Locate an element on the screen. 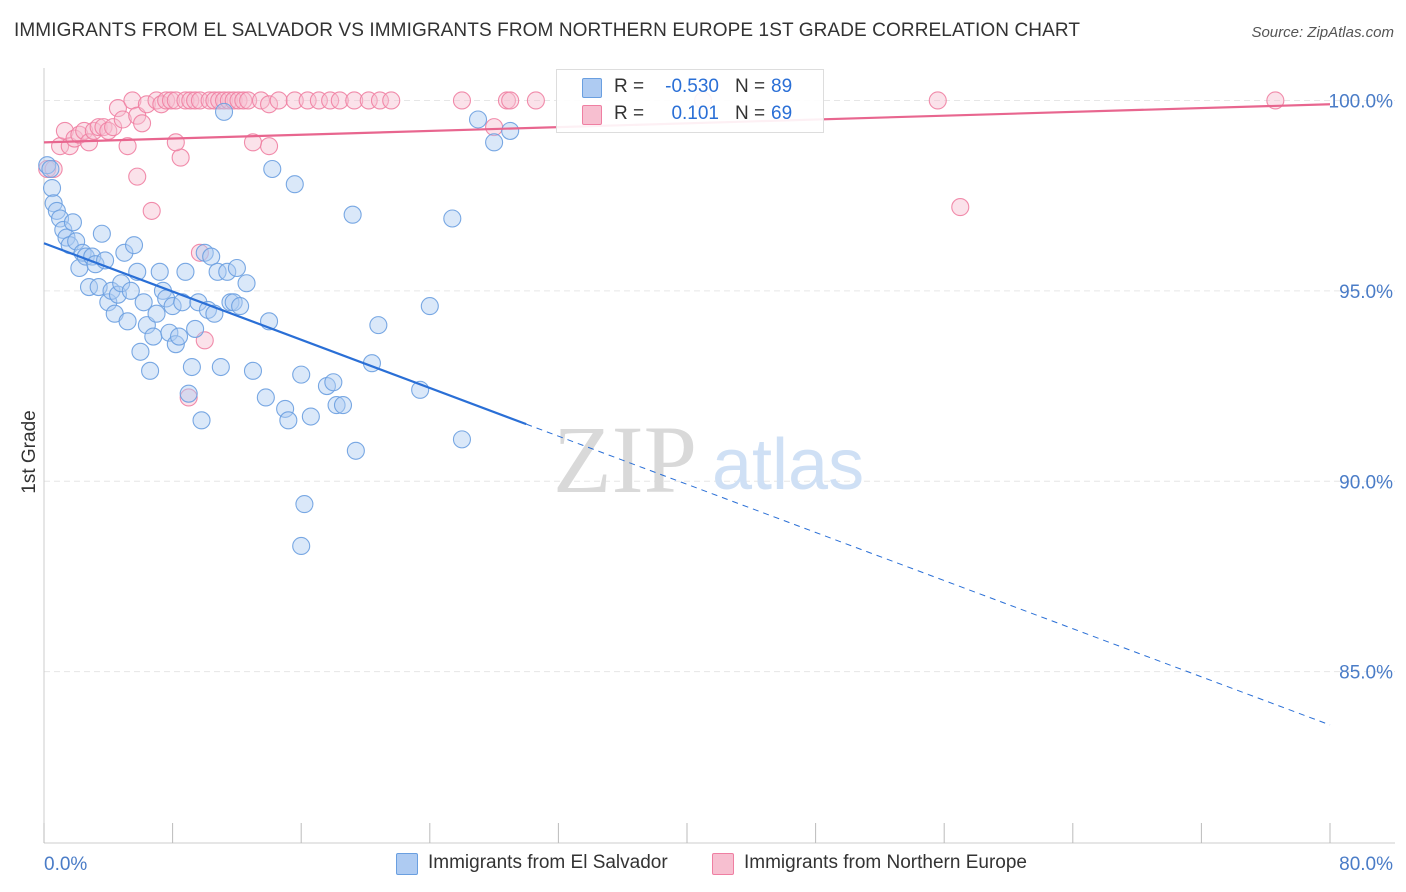 The image size is (1406, 892). x-tick-label: 0.0% is located at coordinates (65, 864).